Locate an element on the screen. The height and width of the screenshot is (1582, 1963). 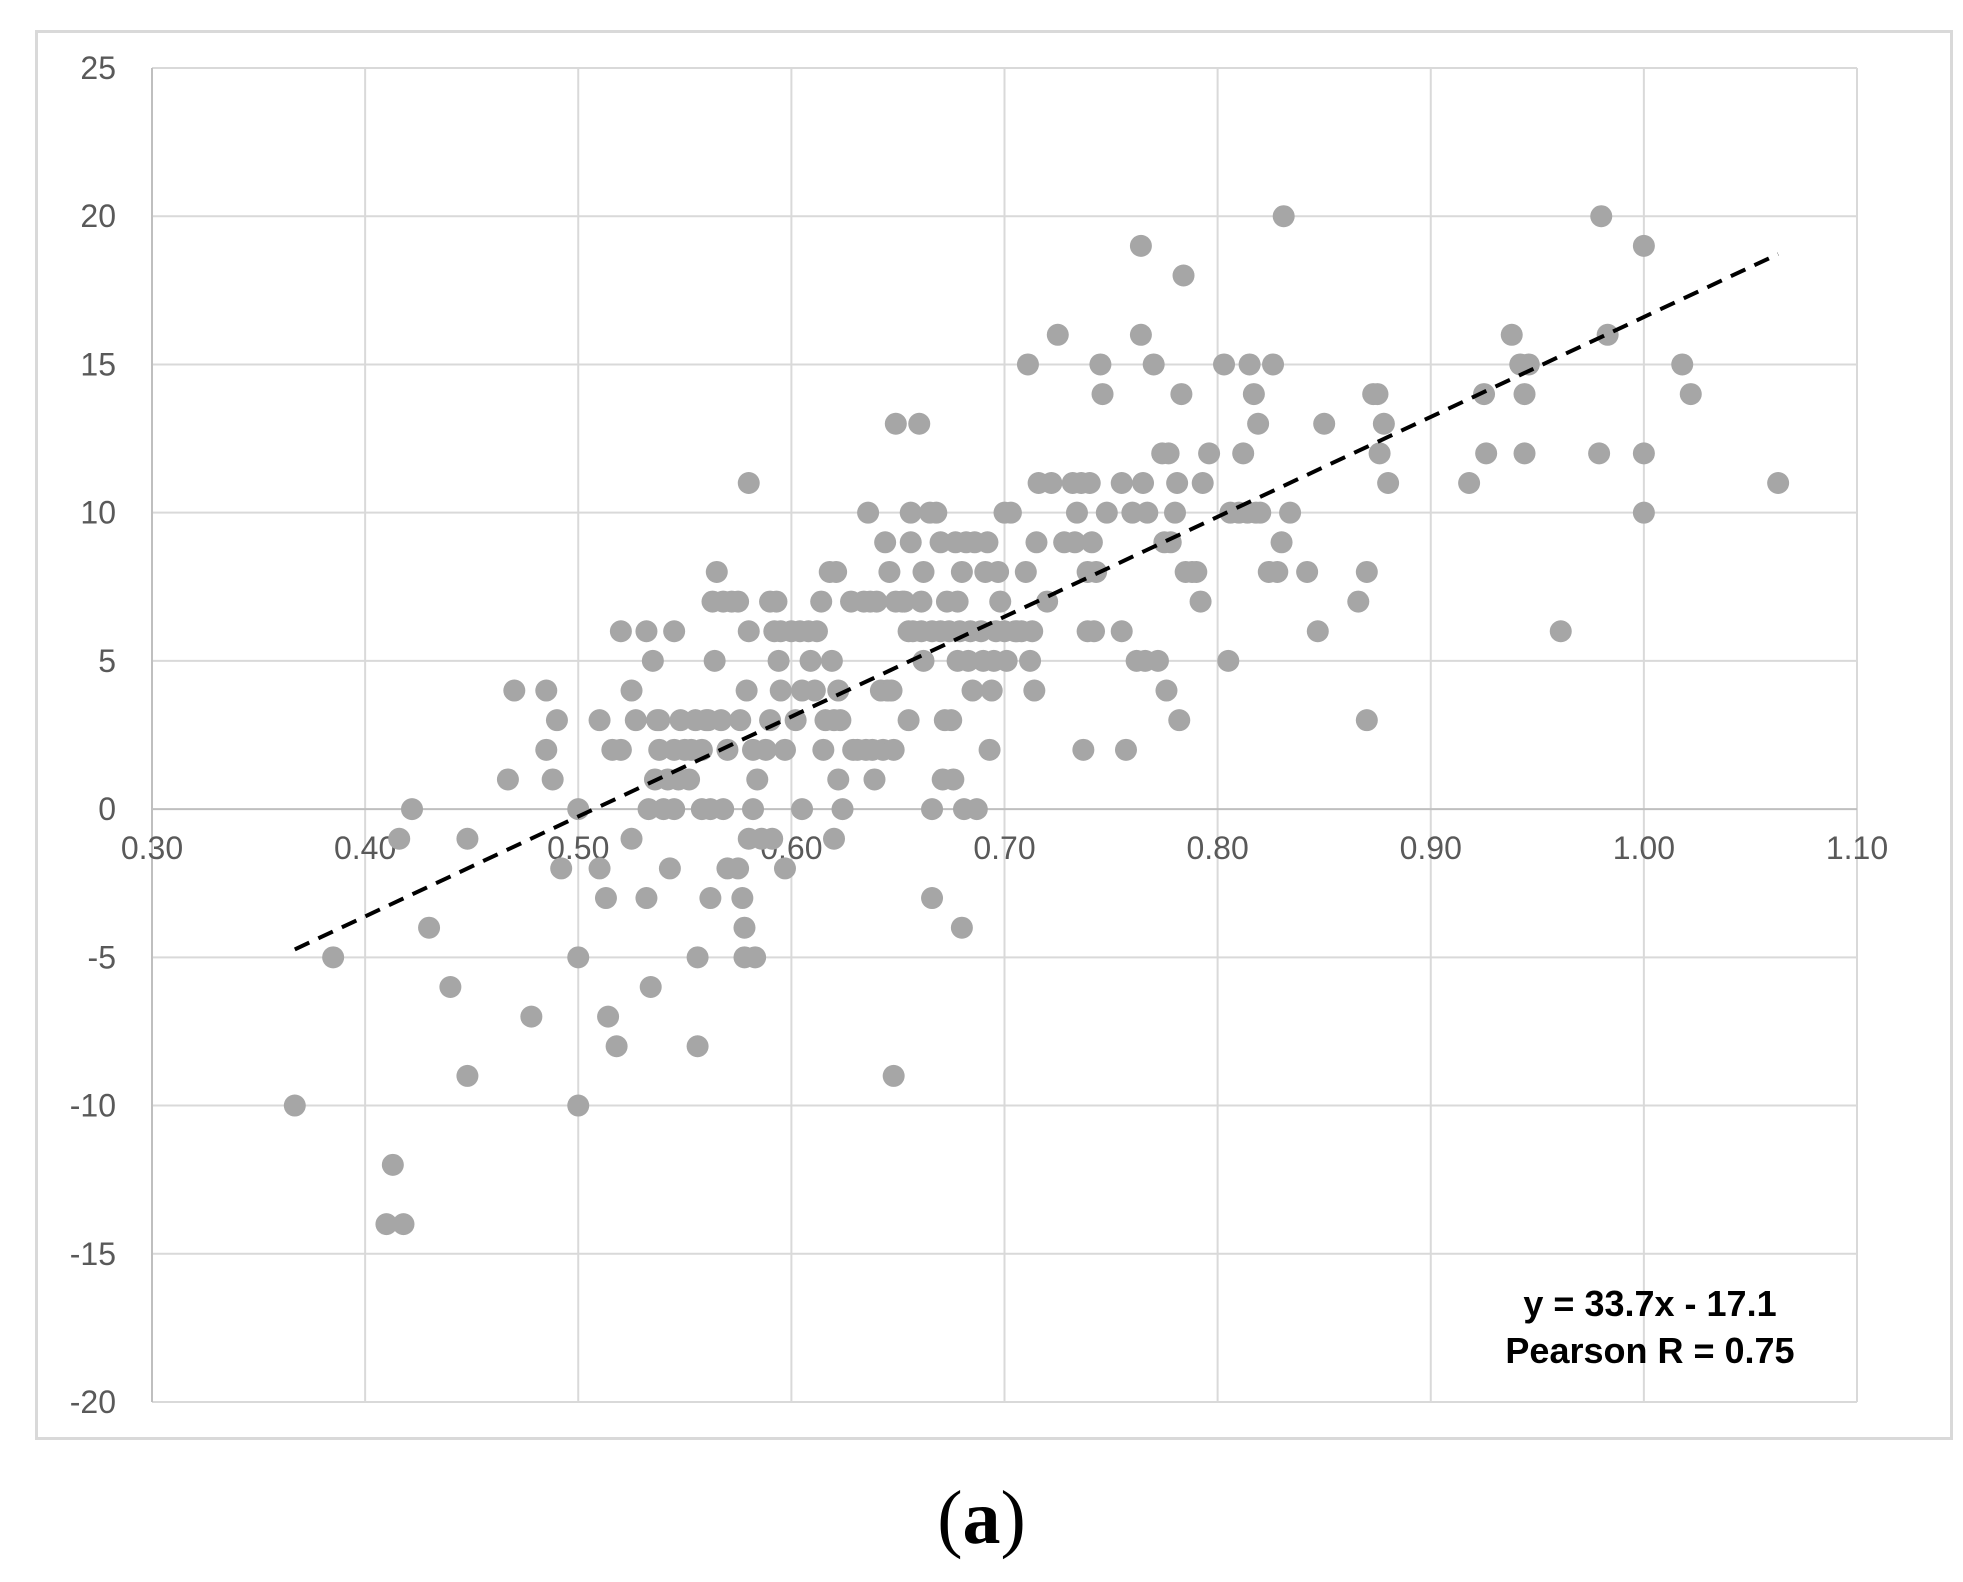
y-tick-label: 20 is located at coordinates (98, 216).